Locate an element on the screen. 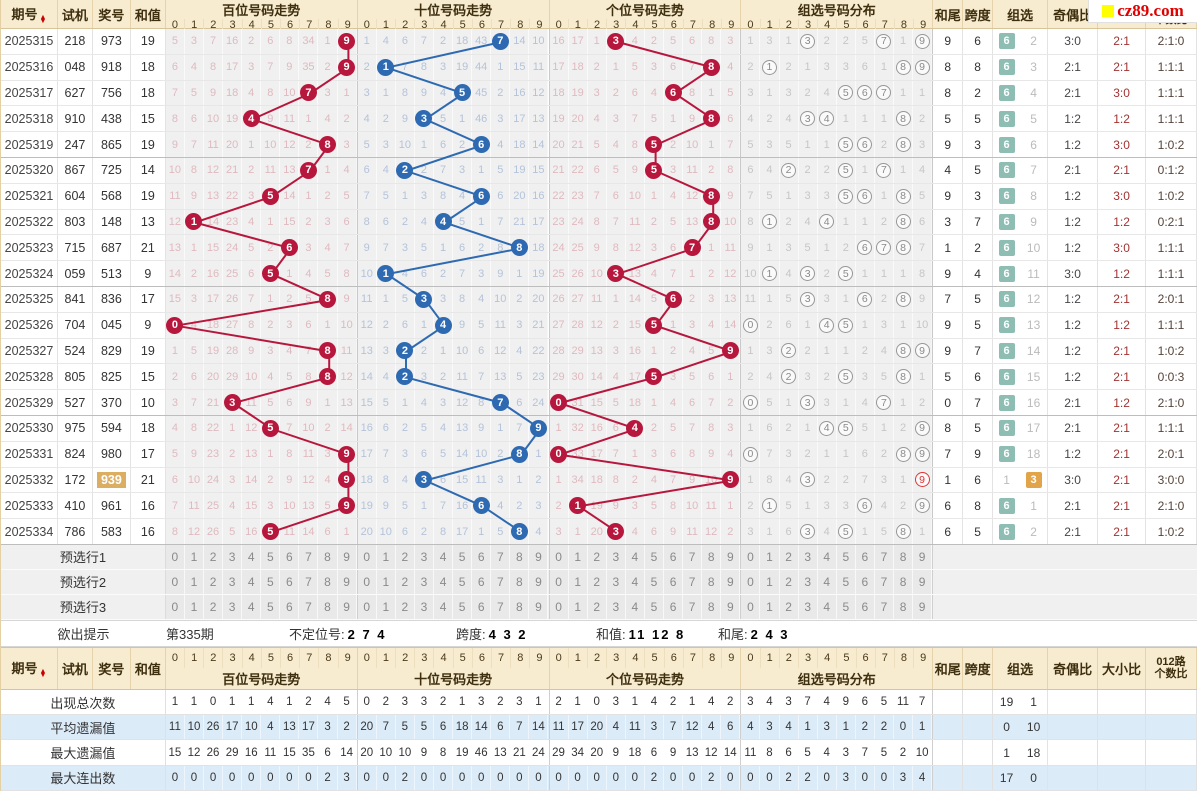 The width and height of the screenshot is (1197, 791). site-logo: cz89.com is located at coordinates (1142, 11).